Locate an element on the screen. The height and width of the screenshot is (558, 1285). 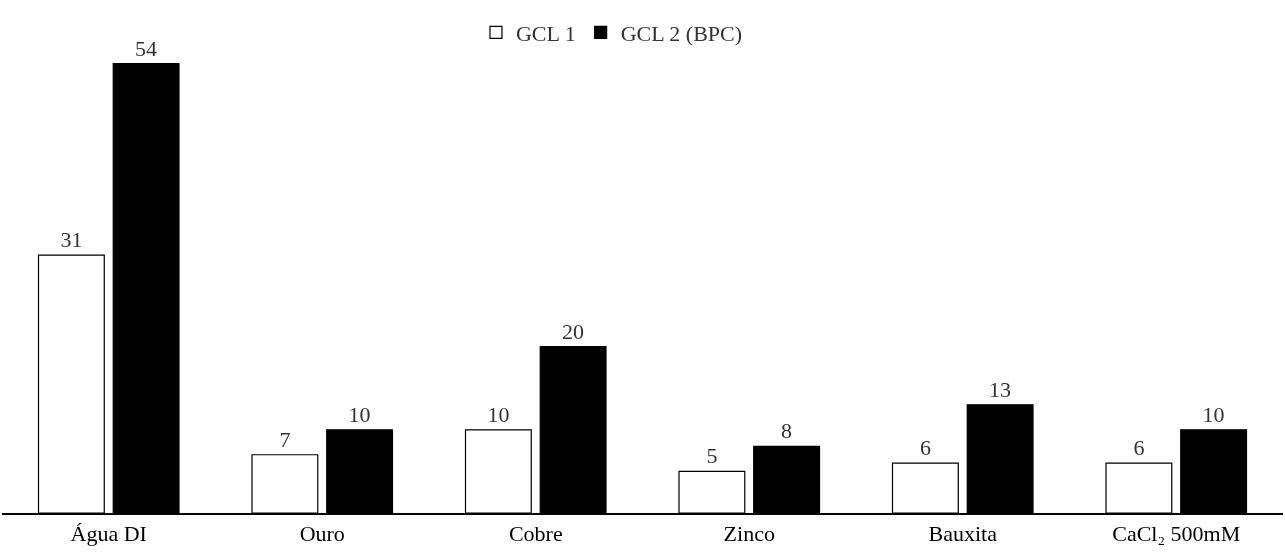
legend-label: GCL 1 is located at coordinates (545, 33).